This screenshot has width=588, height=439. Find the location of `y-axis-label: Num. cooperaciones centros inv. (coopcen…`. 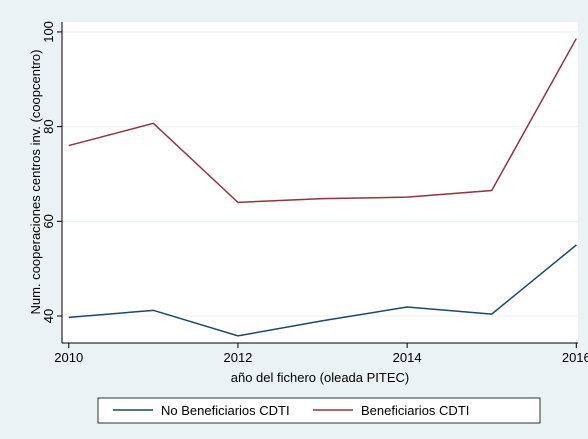

y-axis-label: Num. cooperaciones centros inv. (coopcen… is located at coordinates (35, 182).